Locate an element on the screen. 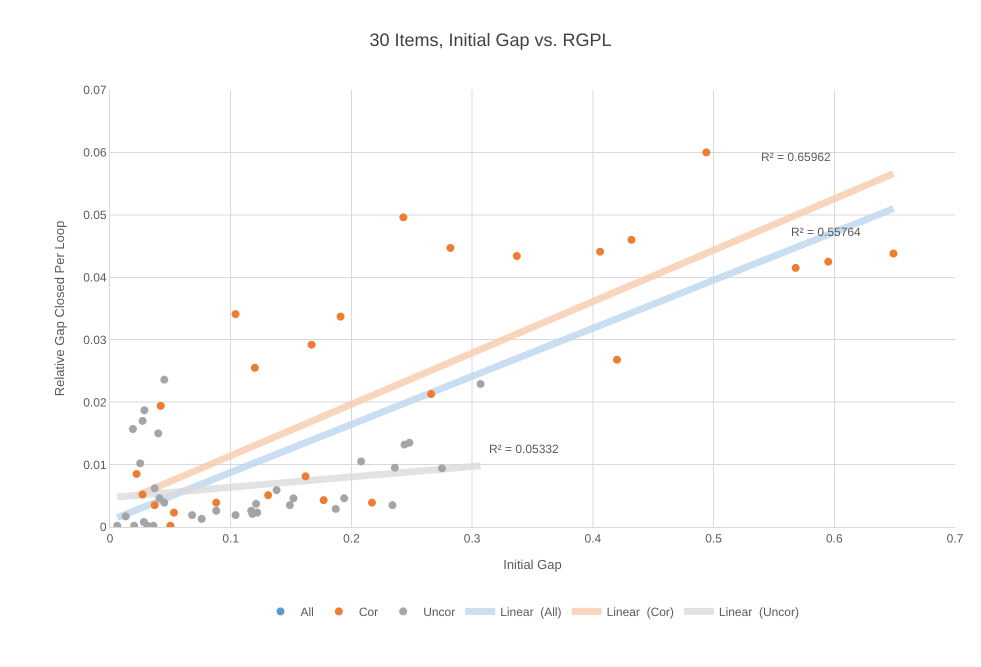 The image size is (981, 667). x-tick-label: 0.4 is located at coordinates (593, 538).